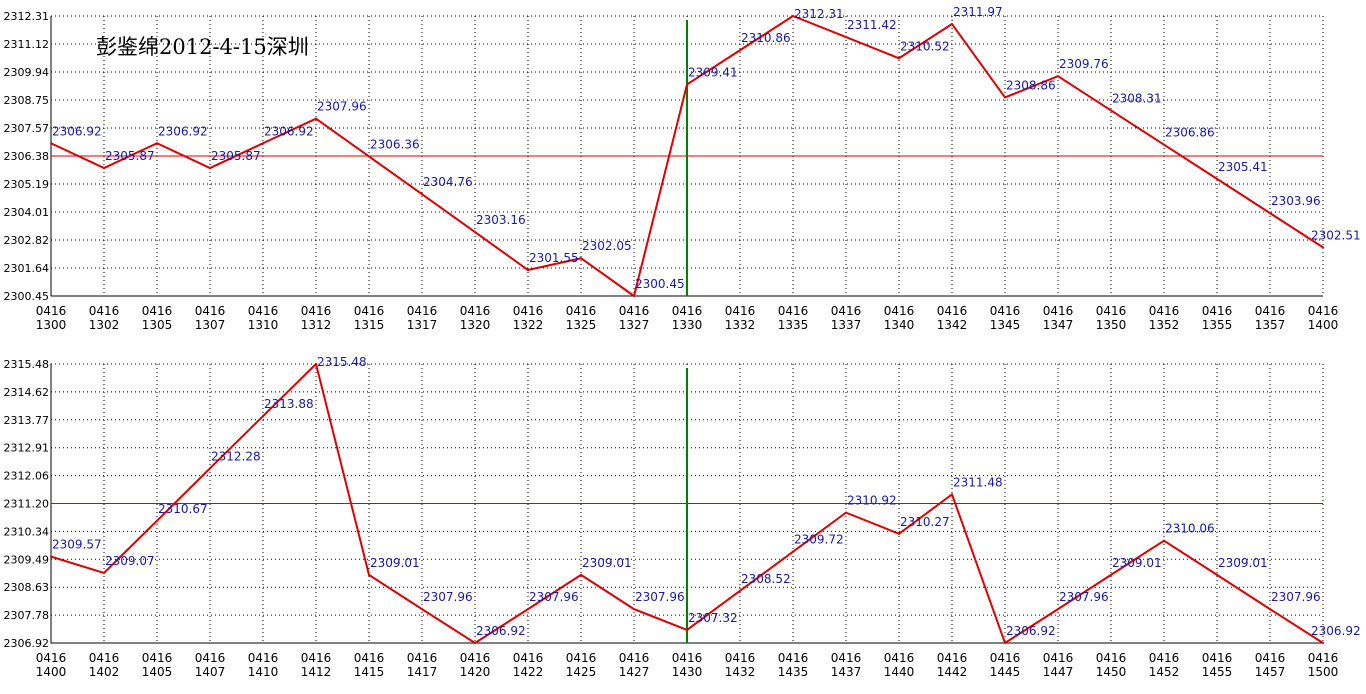 Image resolution: width=1366 pixels, height=694 pixels. Describe the element at coordinates (740, 325) in the screenshot. I see `chart1-x-tick-time: 1332` at that location.